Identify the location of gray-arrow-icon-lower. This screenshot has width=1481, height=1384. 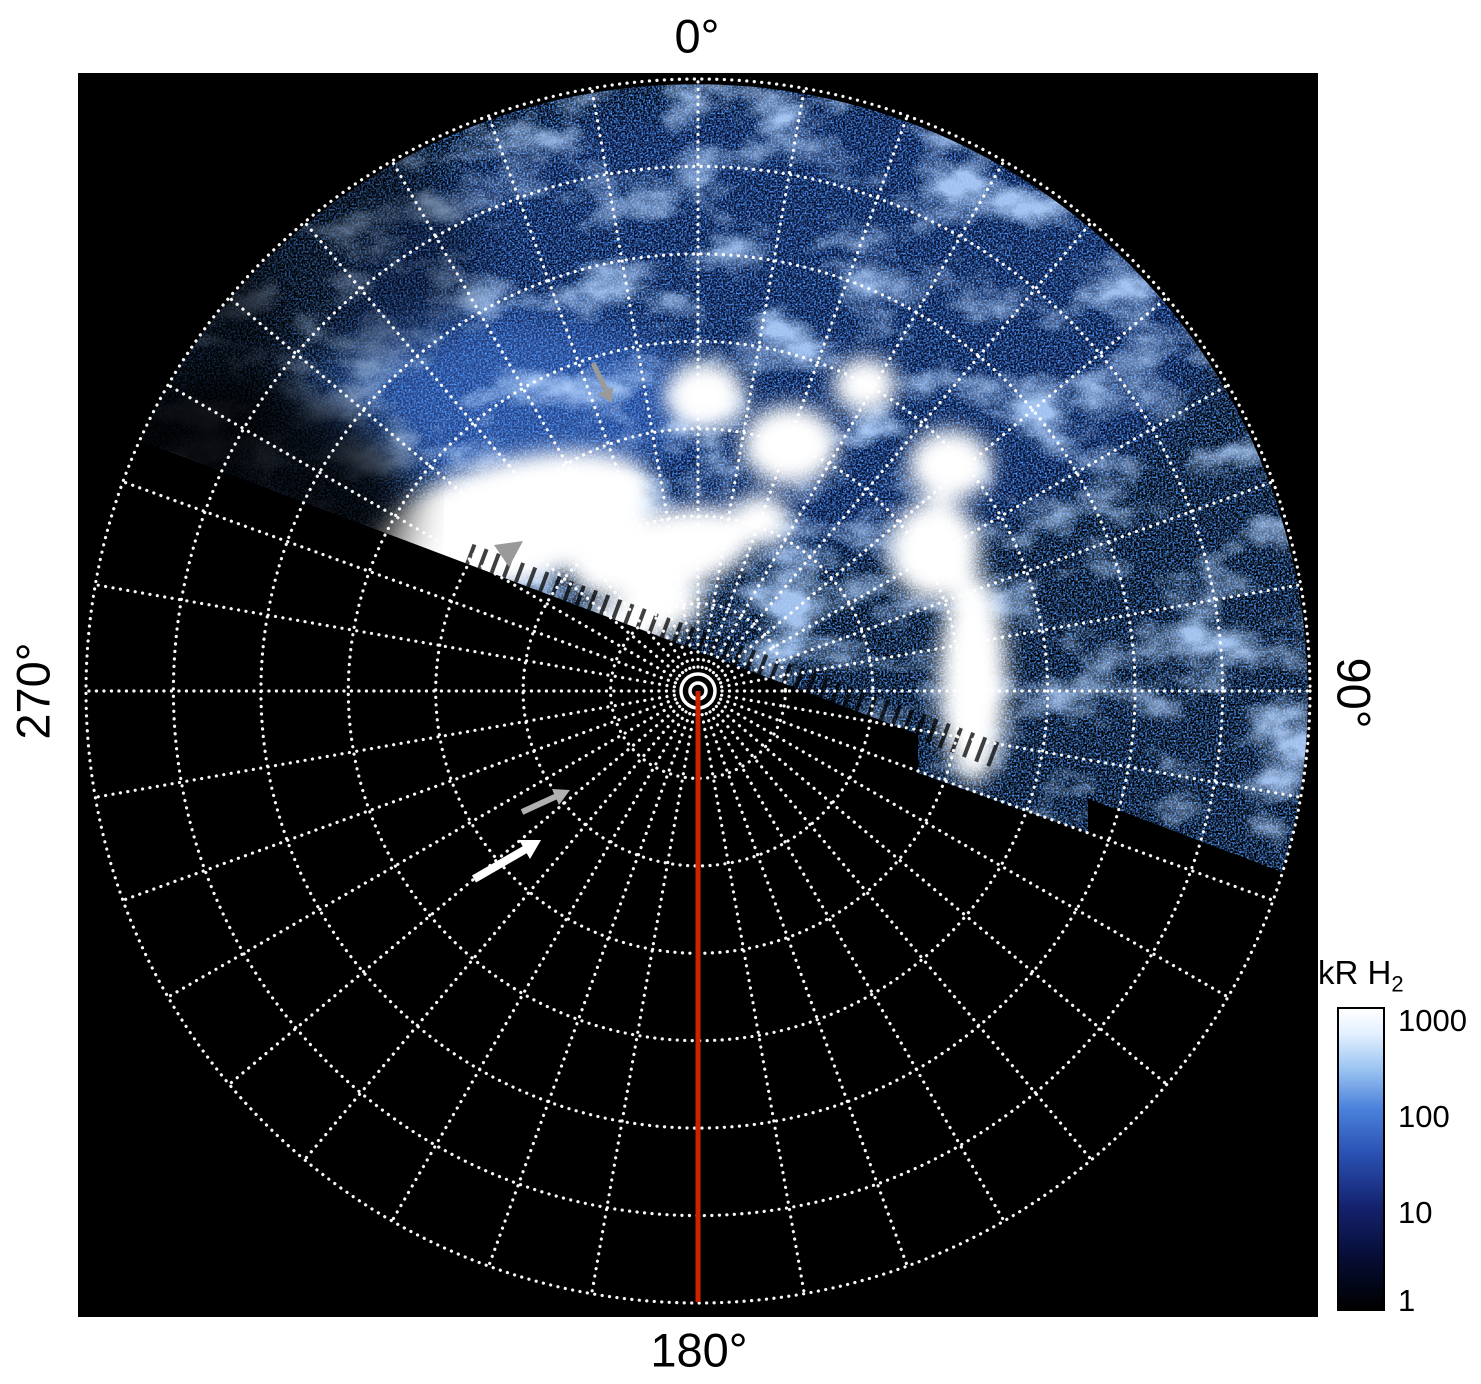
(545, 802).